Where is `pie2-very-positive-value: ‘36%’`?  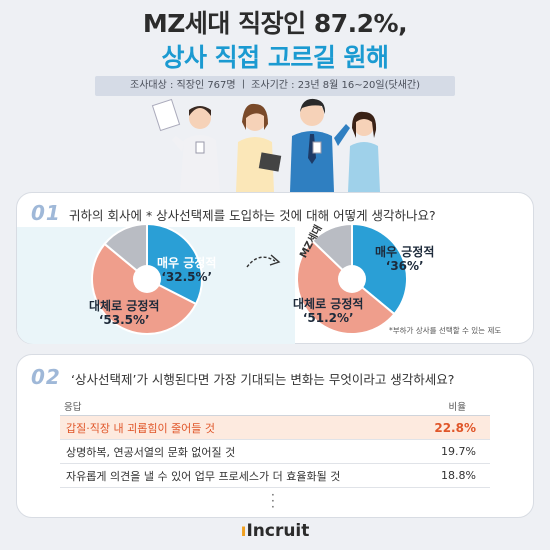
pie2-very-positive-value: ‘36%’ is located at coordinates (404, 266).